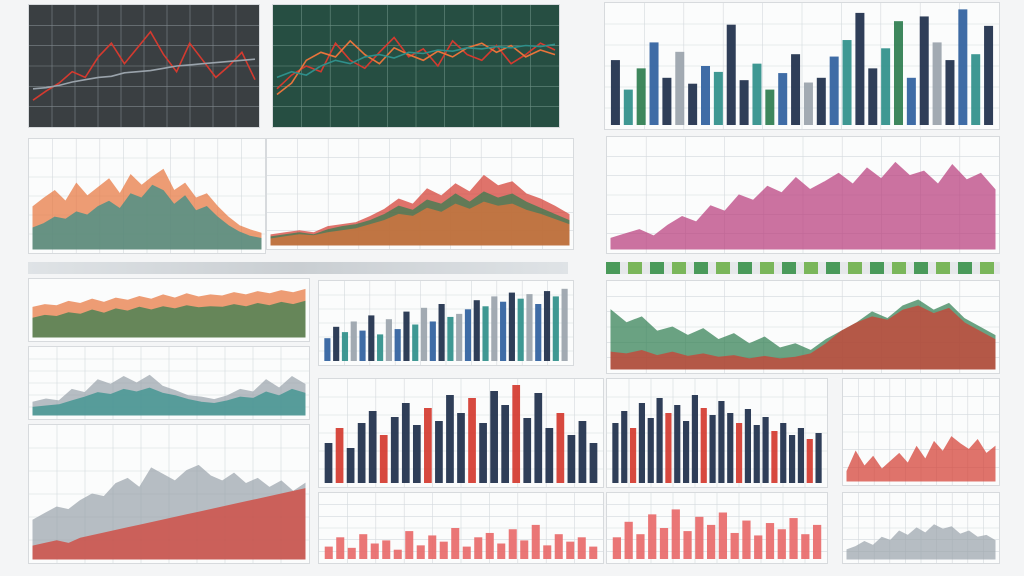 This screenshot has width=1024, height=576. I want to click on left-tick-column, so click(11, 288).